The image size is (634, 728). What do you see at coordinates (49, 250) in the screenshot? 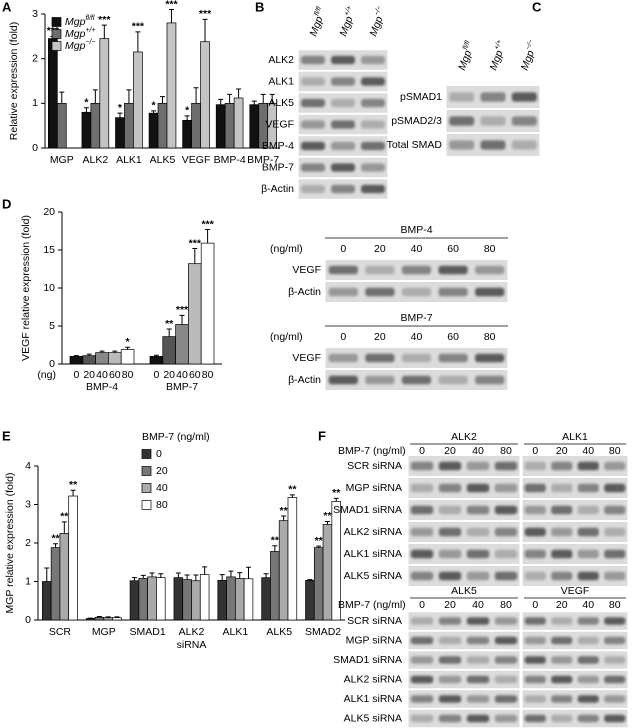
I see `y-tick-label: 15` at bounding box center [49, 250].